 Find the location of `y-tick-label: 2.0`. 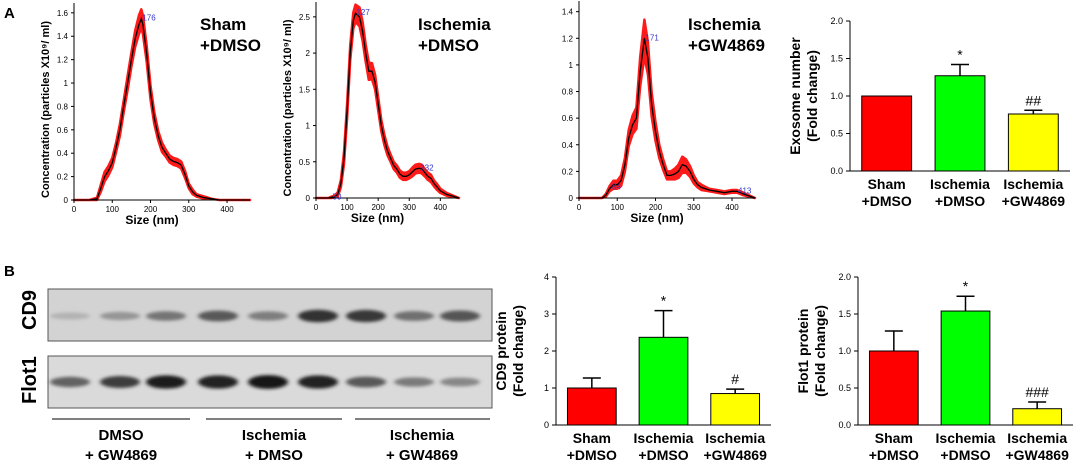

y-tick-label: 2.0 is located at coordinates (844, 277).